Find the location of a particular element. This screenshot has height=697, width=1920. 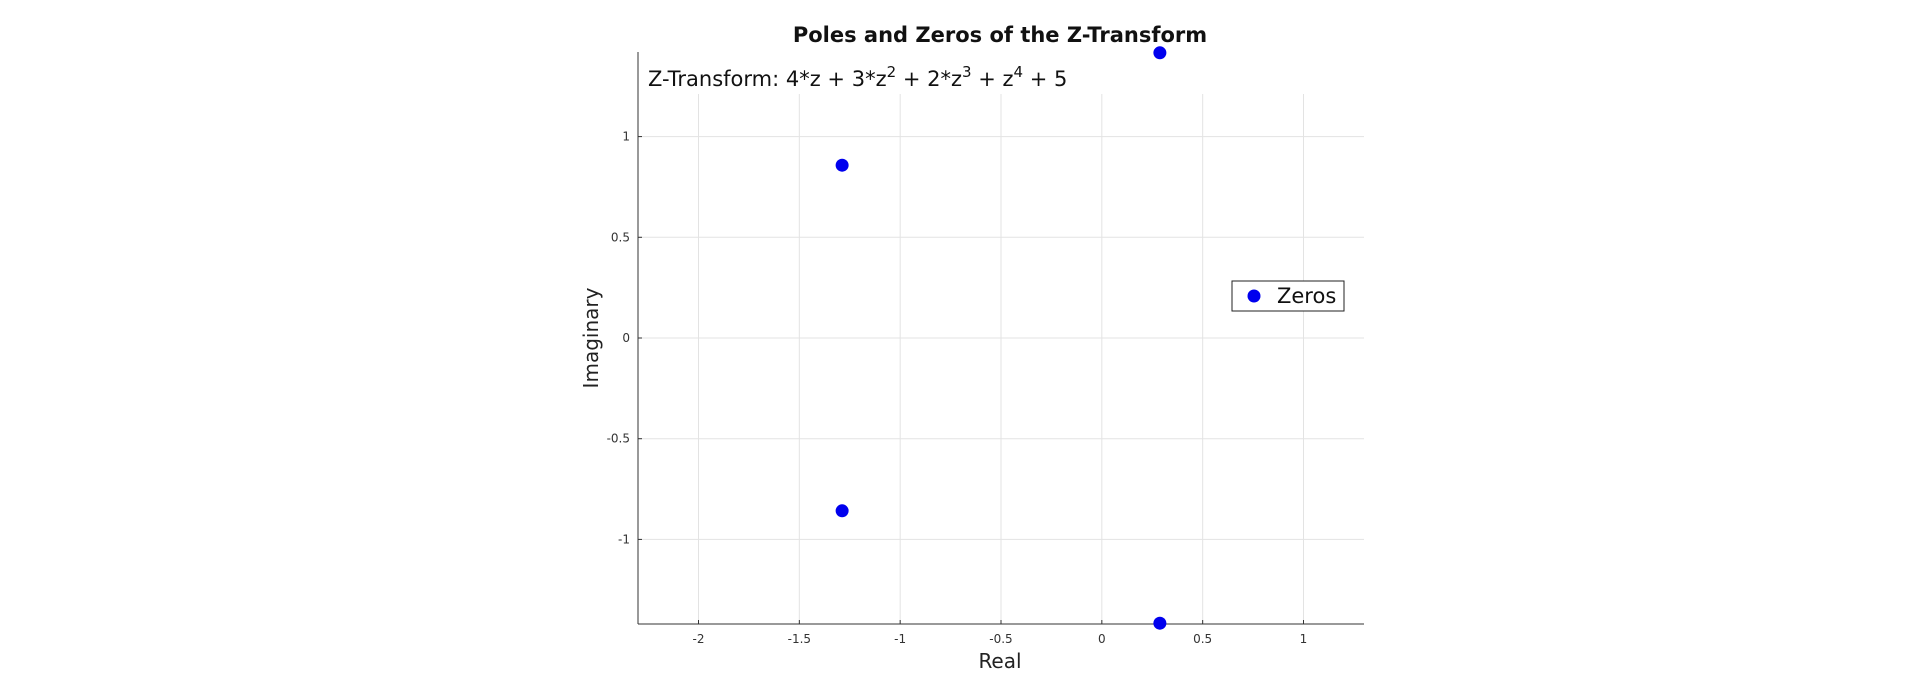

y-tick-labels: -1 -0.5 0 0.5 1 is located at coordinates (624, 338).